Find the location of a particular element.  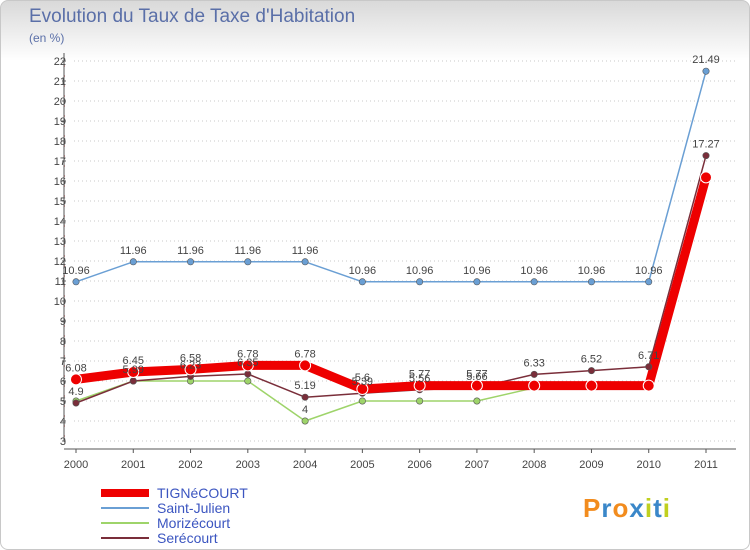

data-label: 5.99 is located at coordinates (133, 370).